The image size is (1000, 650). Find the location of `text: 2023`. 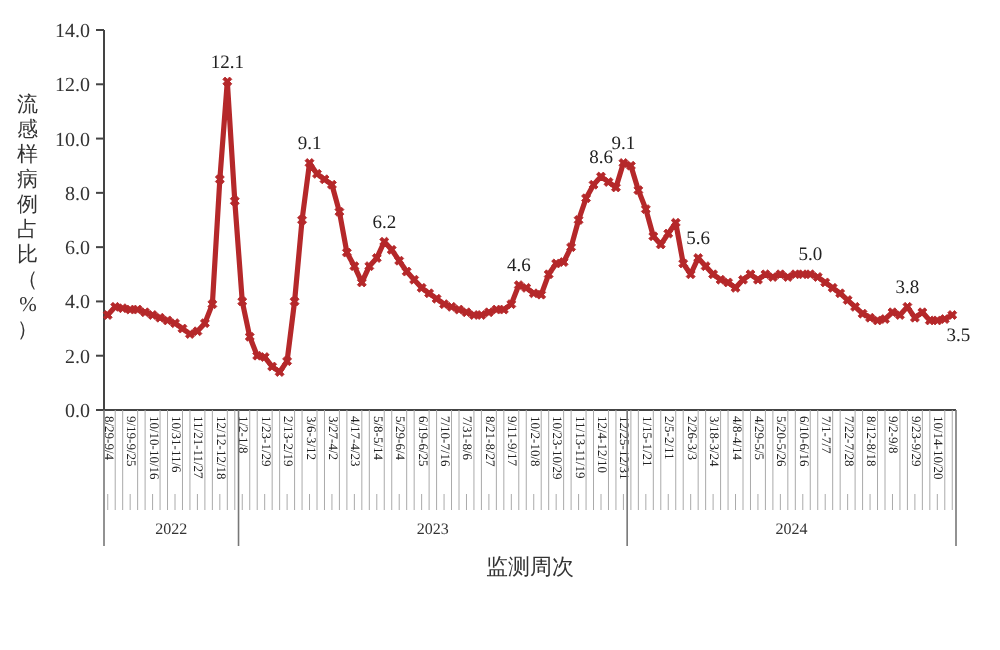

text: 2023 is located at coordinates (432, 529).